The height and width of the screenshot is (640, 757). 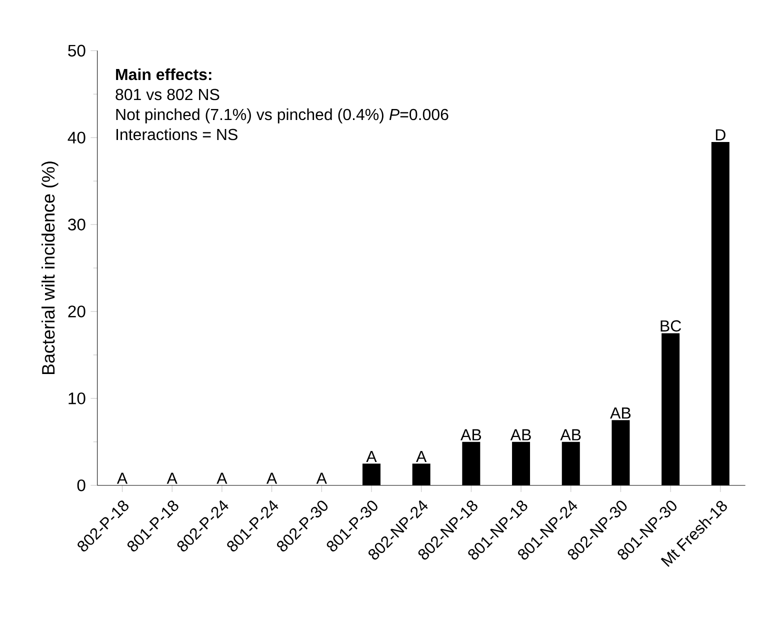 I want to click on y-tick-label: 30, so click(x=77, y=224).